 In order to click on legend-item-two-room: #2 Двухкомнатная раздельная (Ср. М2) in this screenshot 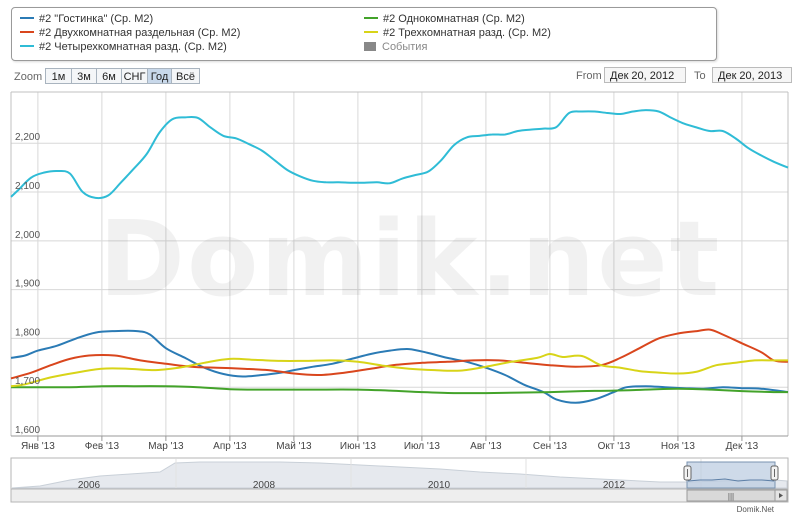, I will do `click(130, 33)`.